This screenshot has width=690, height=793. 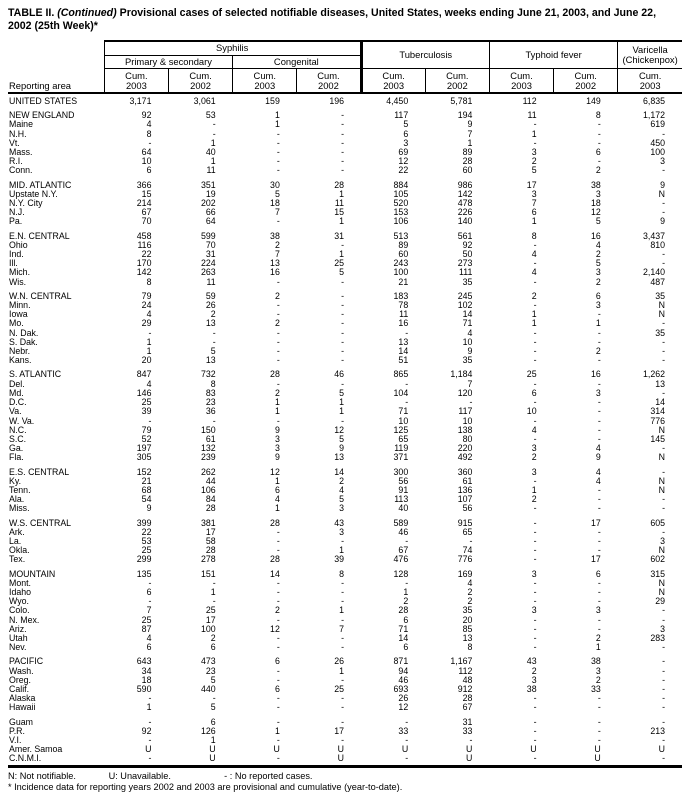 What do you see at coordinates (401, 263) in the screenshot?
I see `value-cell: 243` at bounding box center [401, 263].